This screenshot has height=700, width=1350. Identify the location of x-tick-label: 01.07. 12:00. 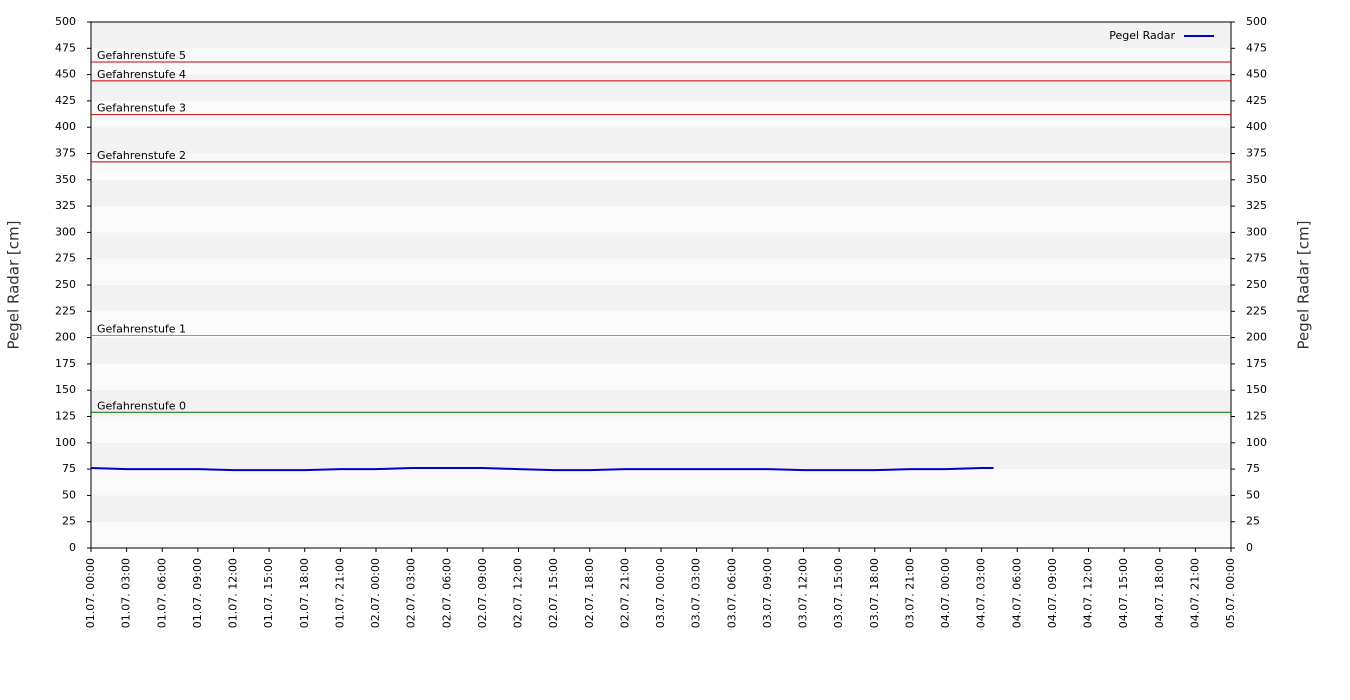
(233, 593).